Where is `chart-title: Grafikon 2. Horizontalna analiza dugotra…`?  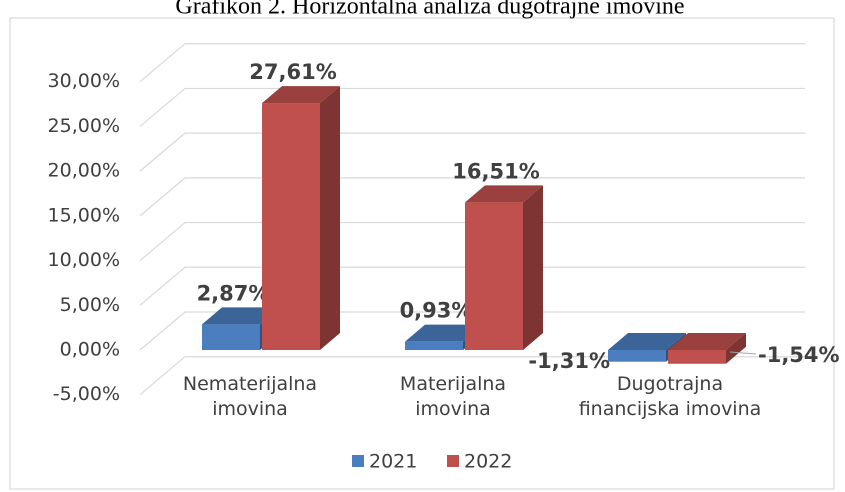 chart-title: Grafikon 2. Horizontalna analiza dugotra… is located at coordinates (429, 10).